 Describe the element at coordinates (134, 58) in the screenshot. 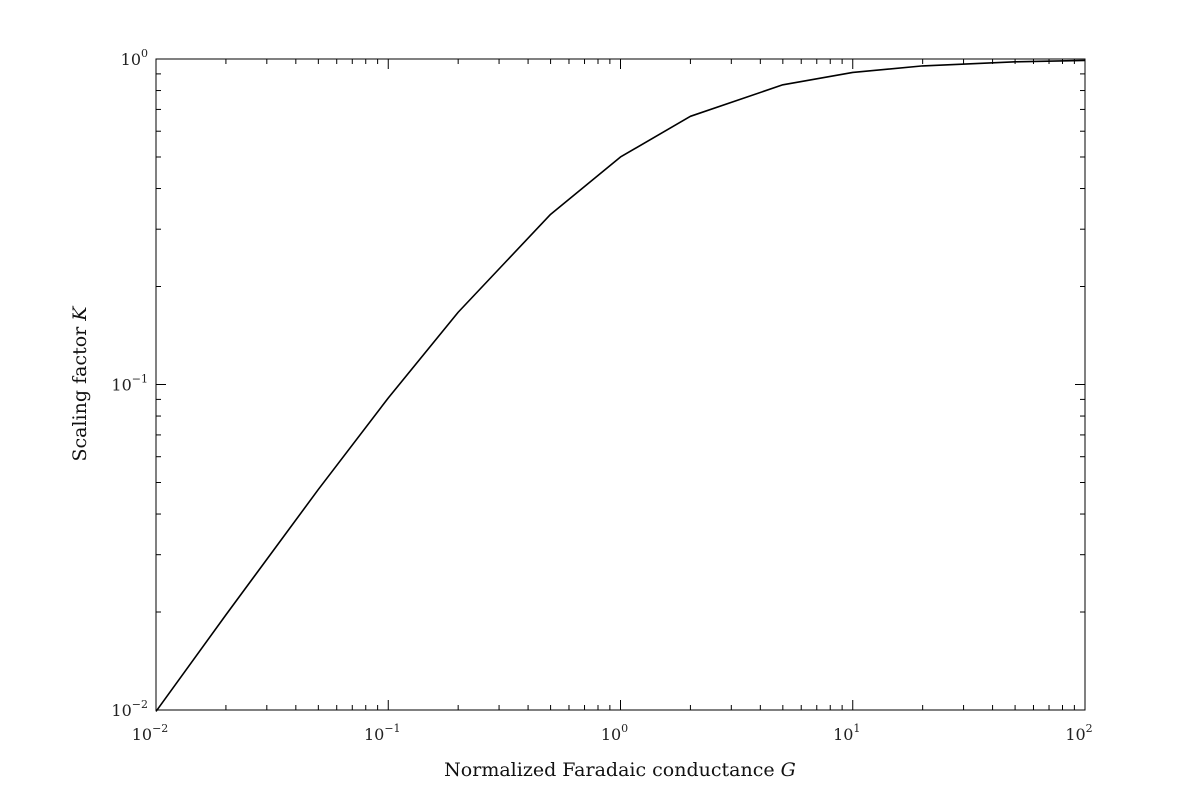

I see `y-tick-label: 10⁰` at that location.